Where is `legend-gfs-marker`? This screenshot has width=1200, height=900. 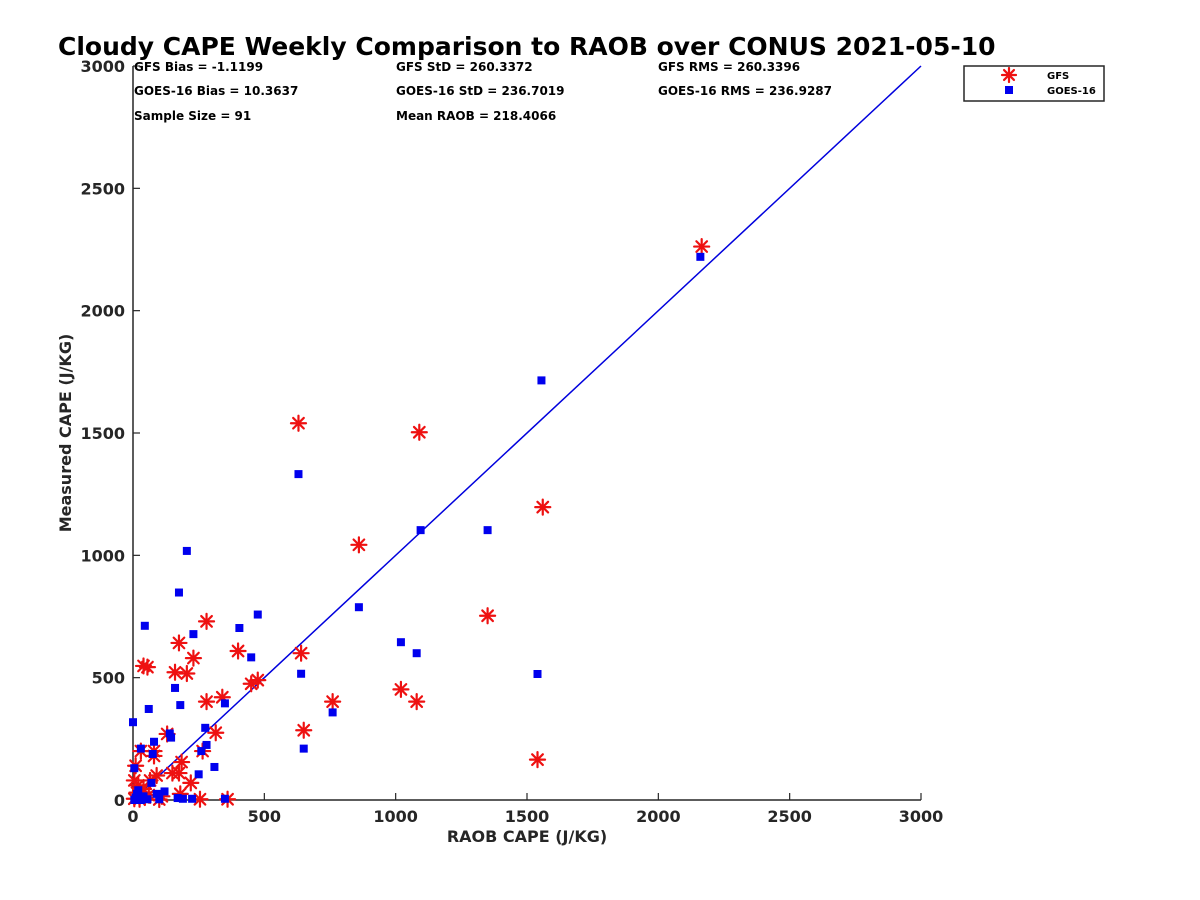
legend-gfs-marker is located at coordinates (1009, 75).